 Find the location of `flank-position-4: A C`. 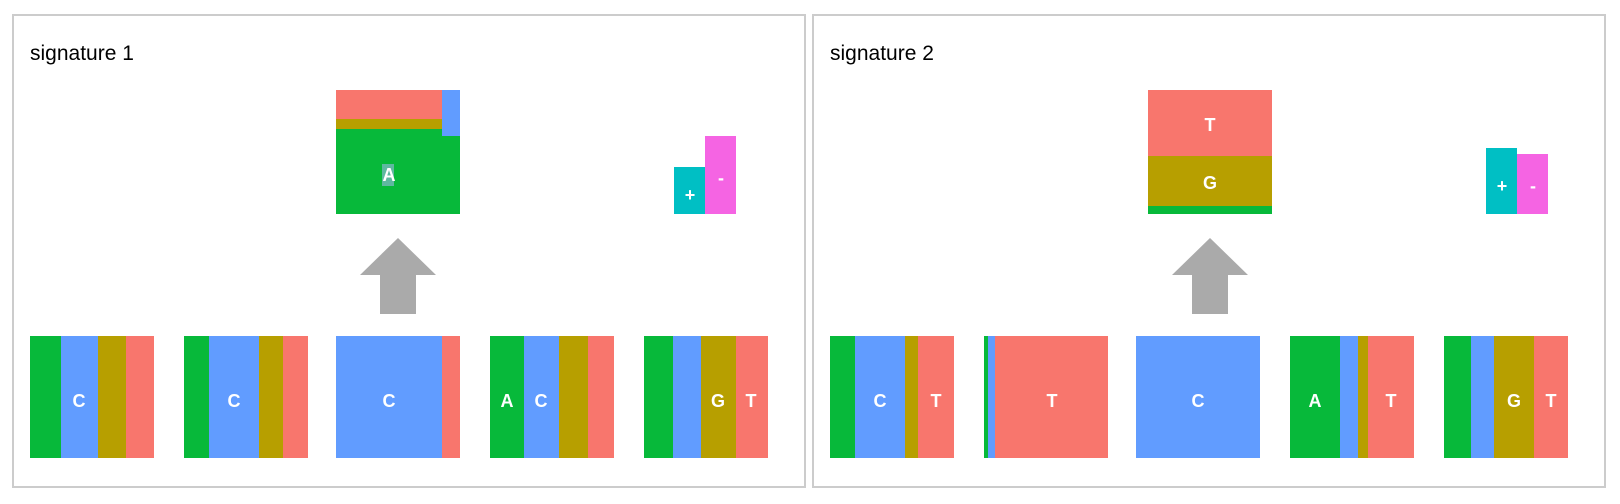

flank-position-4: A C is located at coordinates (552, 397).